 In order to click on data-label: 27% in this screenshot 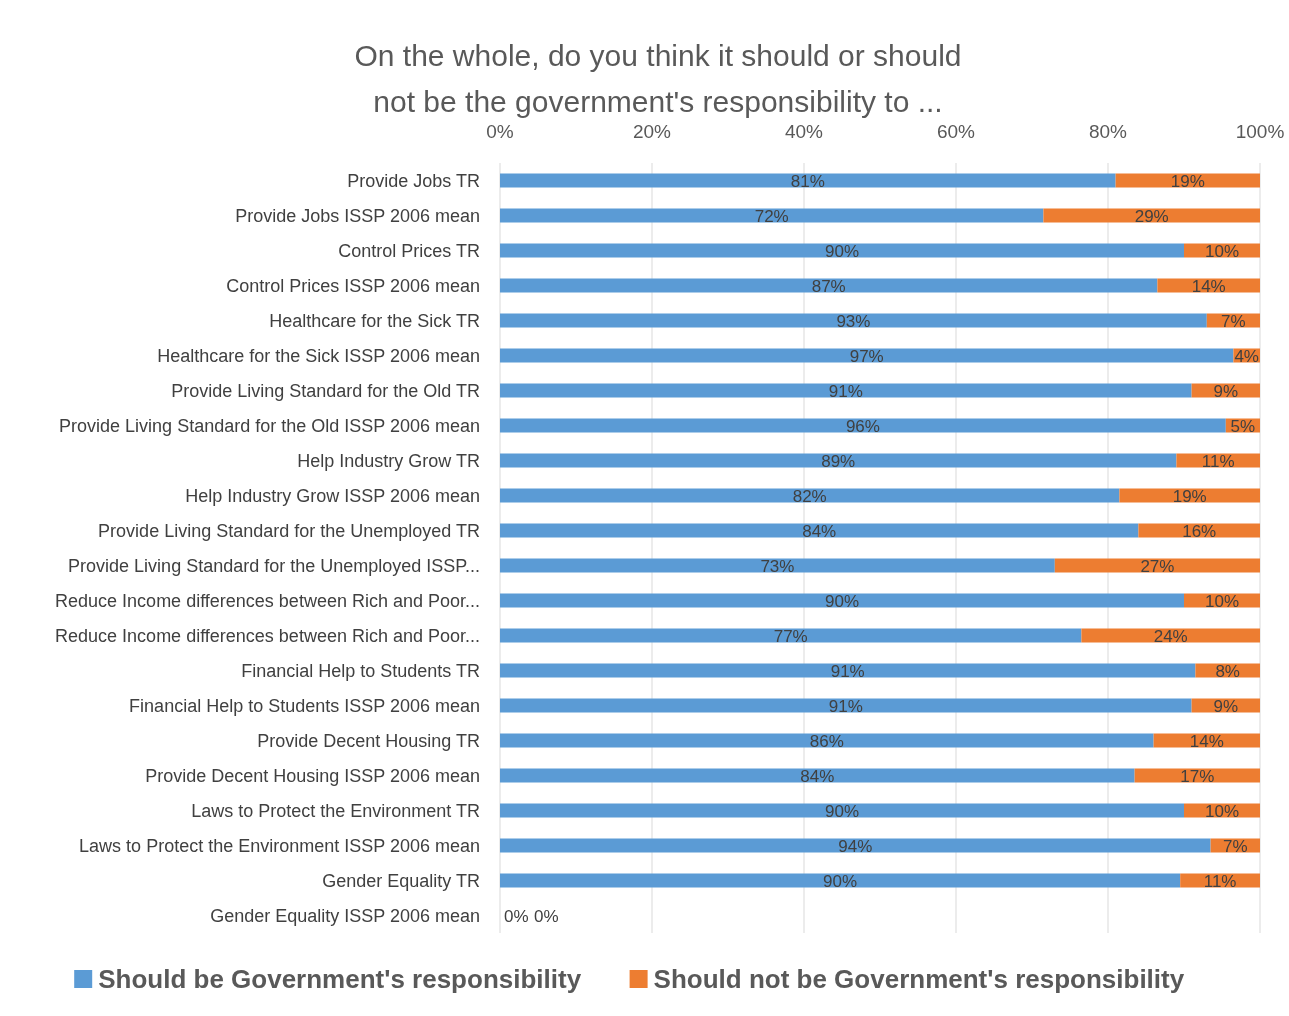, I will do `click(1157, 566)`.